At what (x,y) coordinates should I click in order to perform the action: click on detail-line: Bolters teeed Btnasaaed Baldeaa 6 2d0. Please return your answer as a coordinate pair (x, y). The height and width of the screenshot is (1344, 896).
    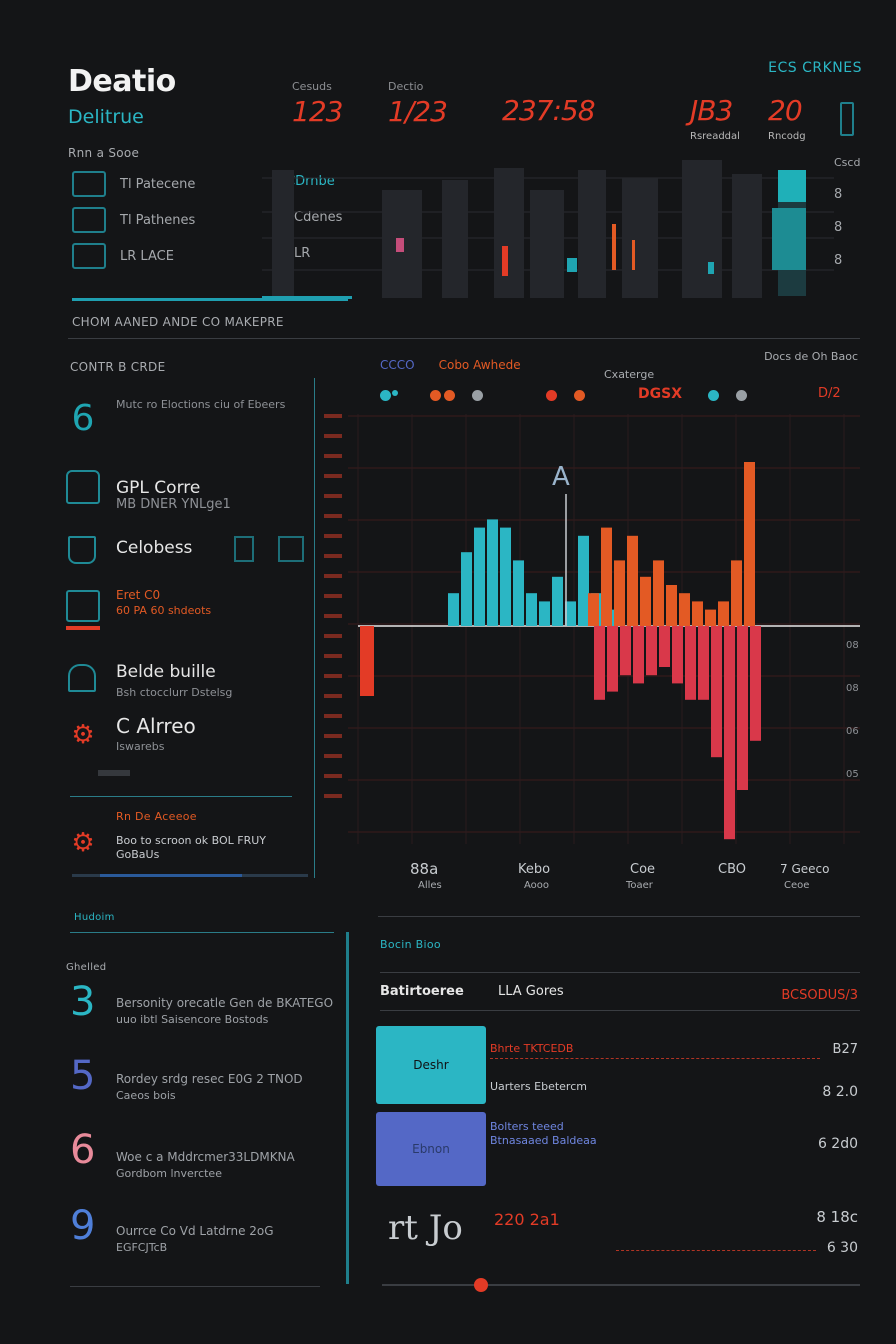
    Looking at the image, I should click on (675, 1145).